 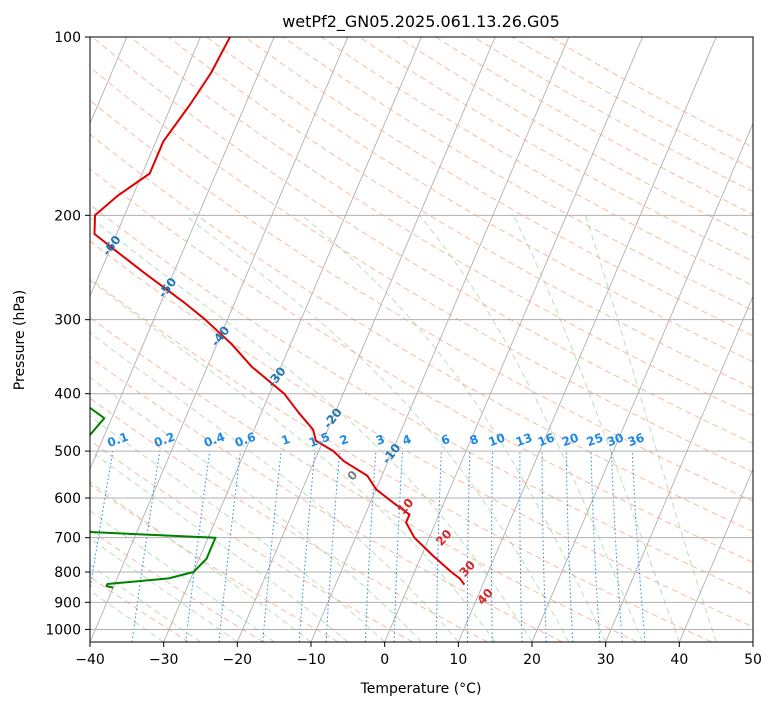 What do you see at coordinates (753, 660) in the screenshot?
I see `x-tick-label: 50` at bounding box center [753, 660].